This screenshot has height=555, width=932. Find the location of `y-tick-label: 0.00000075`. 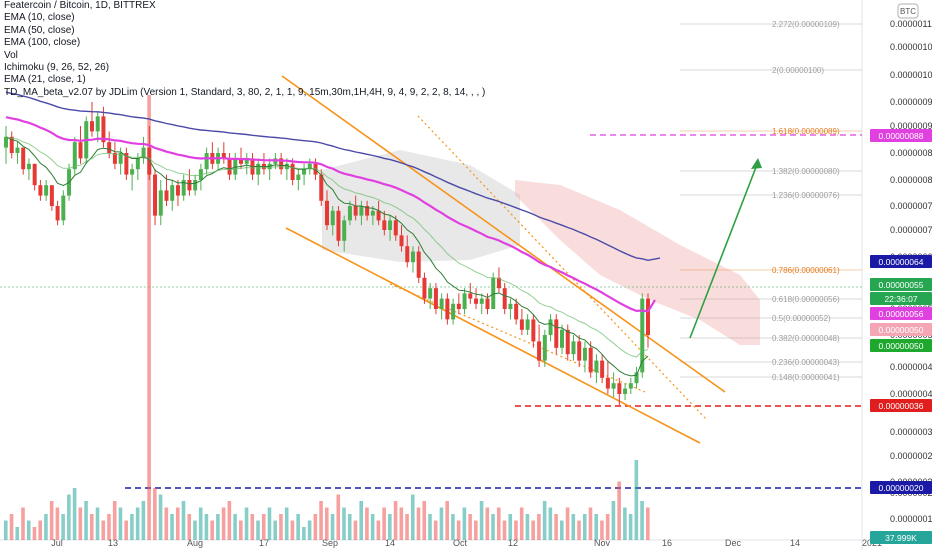

y-tick-label: 0.00000075 is located at coordinates (911, 206).